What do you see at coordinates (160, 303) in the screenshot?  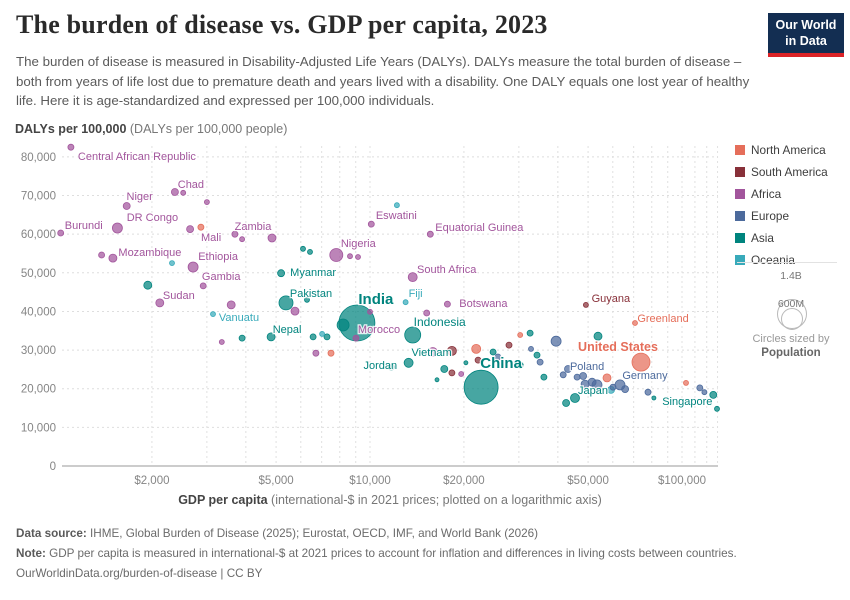 I see `data-point-sudan` at bounding box center [160, 303].